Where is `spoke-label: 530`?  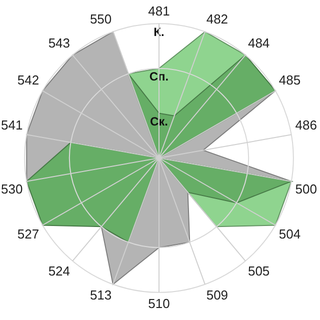 spoke-label: 530 is located at coordinates (11, 188).